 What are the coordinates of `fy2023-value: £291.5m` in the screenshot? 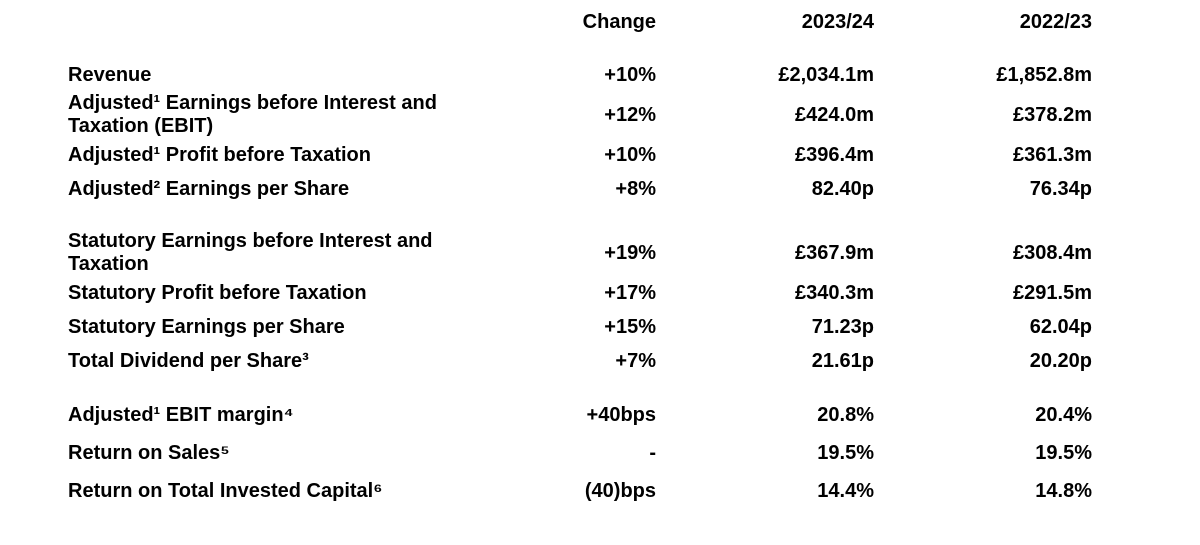 It's located at (1052, 292).